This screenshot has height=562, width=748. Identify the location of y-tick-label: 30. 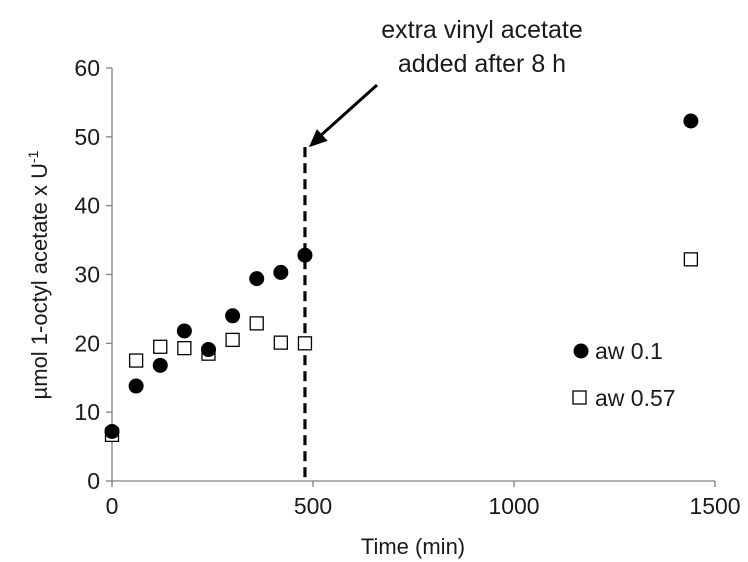
(87, 275).